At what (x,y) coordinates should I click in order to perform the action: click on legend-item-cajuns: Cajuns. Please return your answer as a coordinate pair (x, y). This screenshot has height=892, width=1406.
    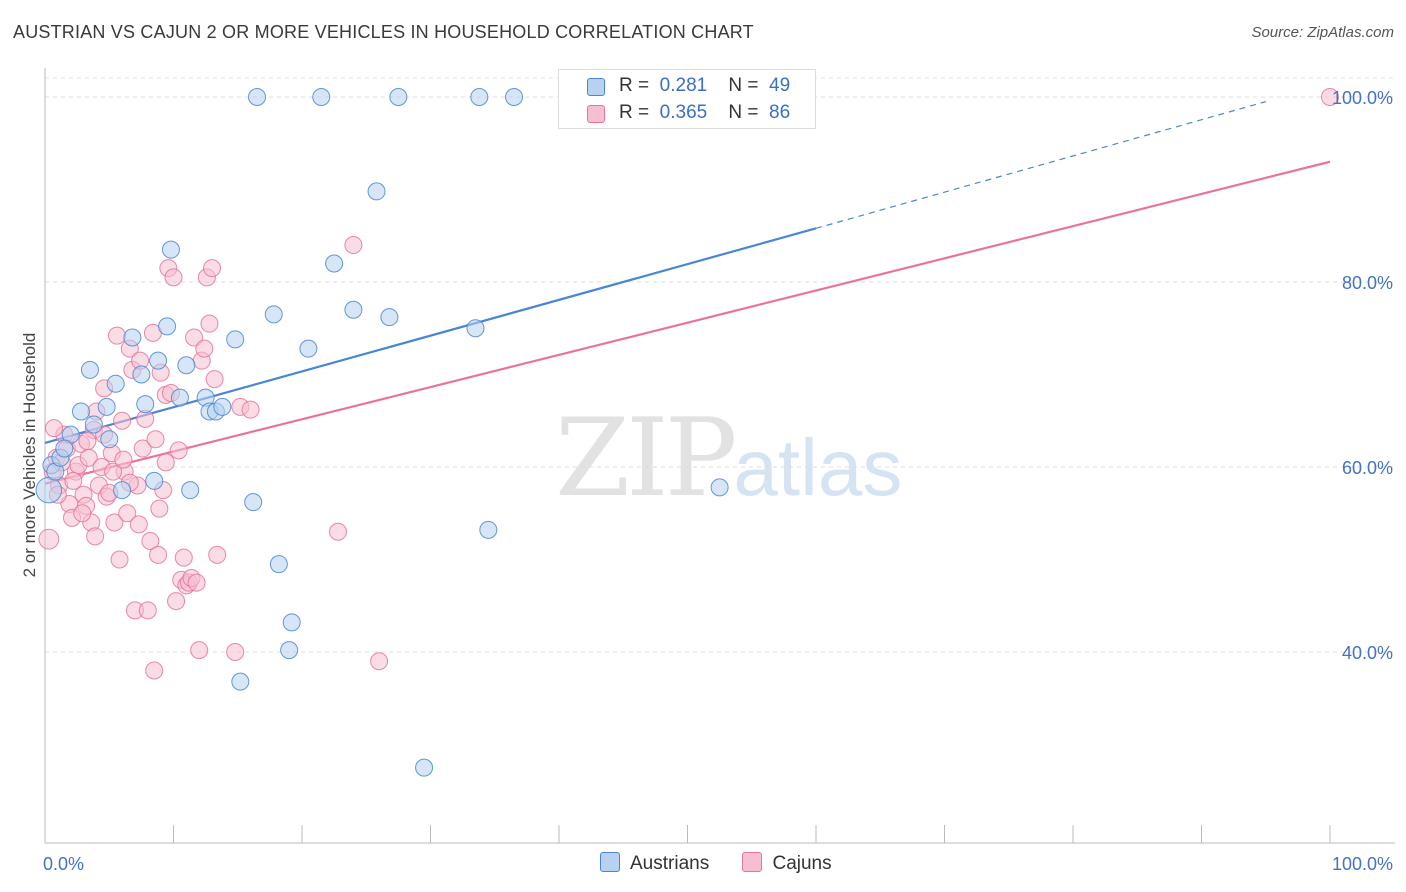
    Looking at the image, I should click on (787, 863).